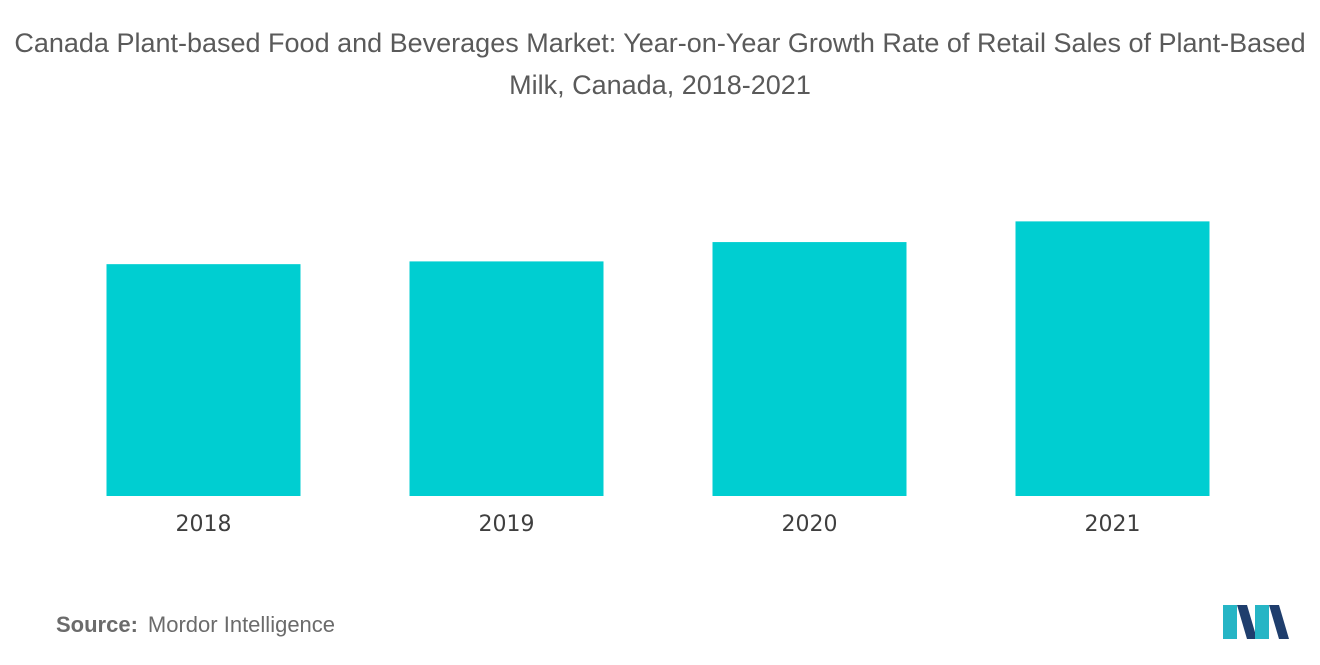 This screenshot has height=665, width=1320. Describe the element at coordinates (204, 524) in the screenshot. I see `x-tick-label-2018: 2018` at that location.